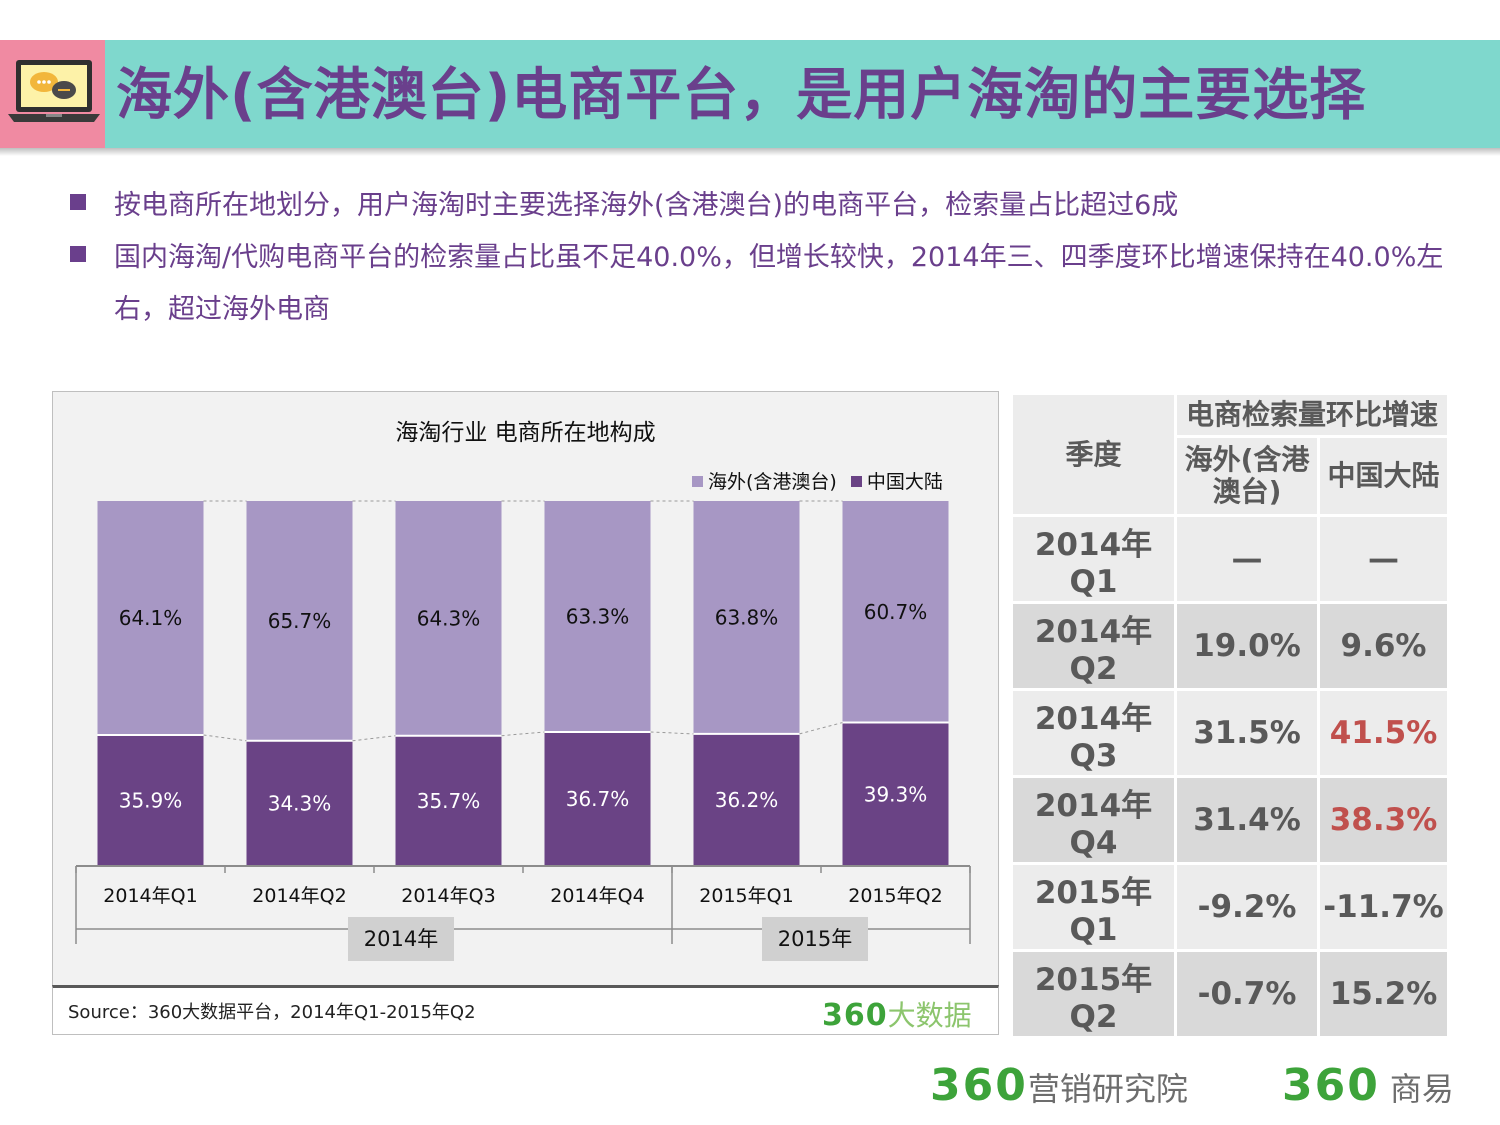  I want to click on table-cell-mainland: 38.3%, so click(1383, 820).